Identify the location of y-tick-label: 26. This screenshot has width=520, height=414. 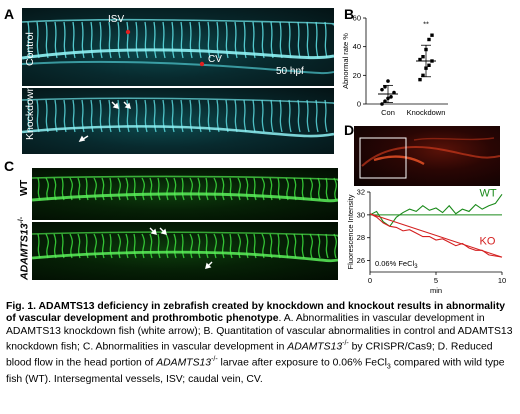
(361, 260).